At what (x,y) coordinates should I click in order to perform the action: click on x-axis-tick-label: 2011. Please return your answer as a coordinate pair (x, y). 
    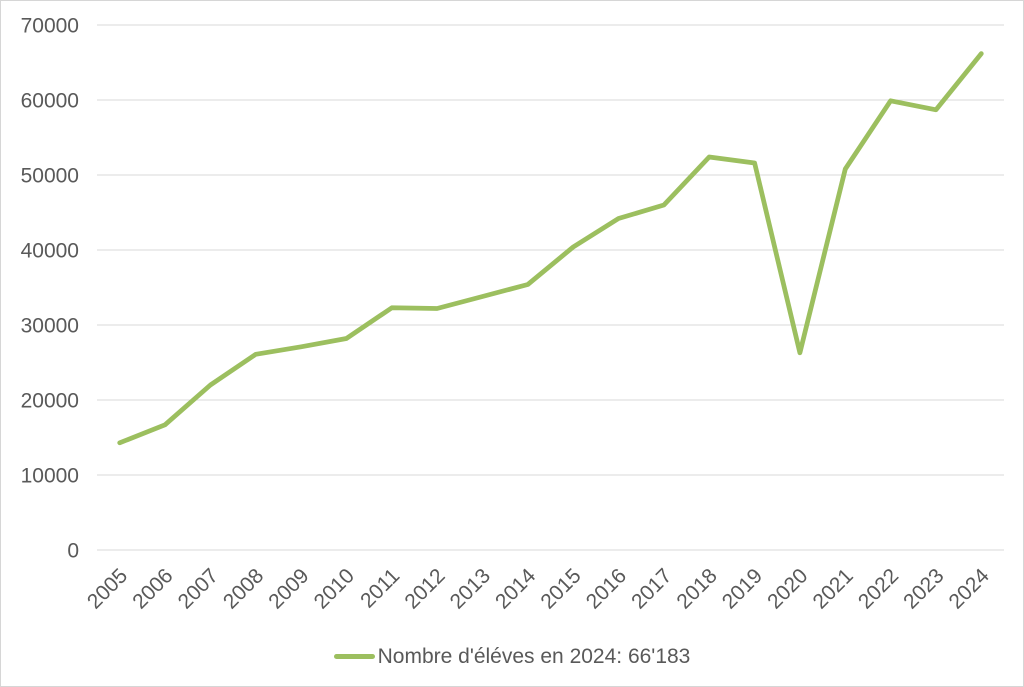
    Looking at the image, I should click on (380, 588).